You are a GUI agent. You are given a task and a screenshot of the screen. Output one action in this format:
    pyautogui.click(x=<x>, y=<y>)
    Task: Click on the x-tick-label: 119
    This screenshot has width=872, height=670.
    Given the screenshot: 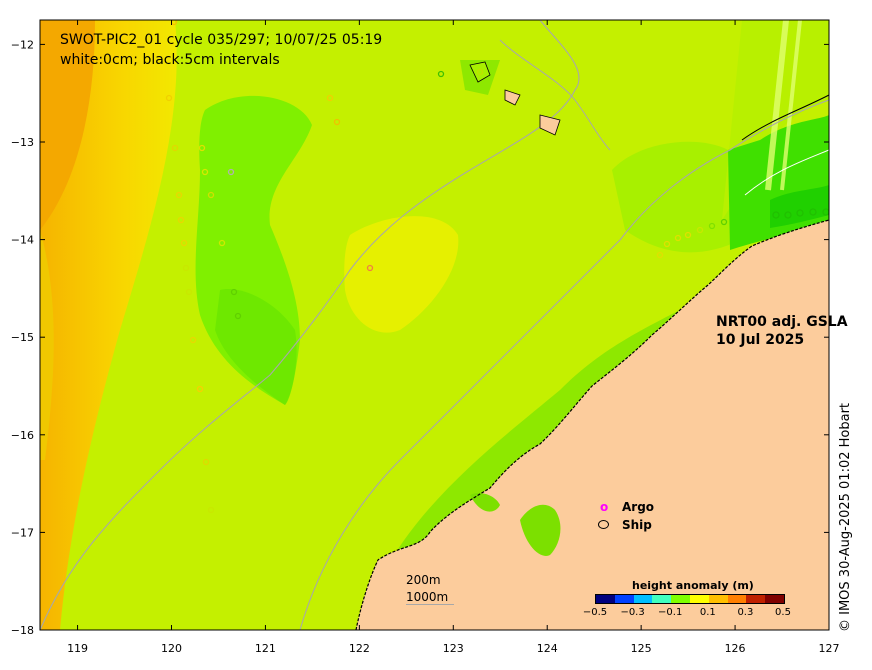 What is the action you would take?
    pyautogui.click(x=77, y=648)
    